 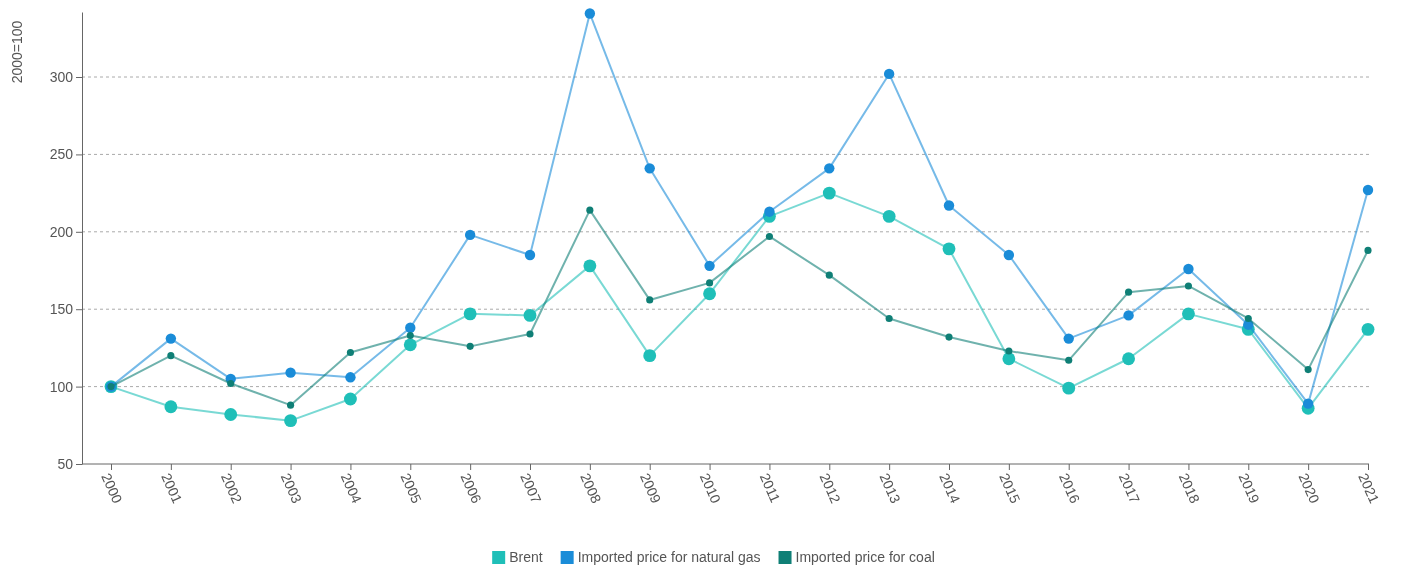 What do you see at coordinates (830, 488) in the screenshot?
I see `x-tick-label: 2012` at bounding box center [830, 488].